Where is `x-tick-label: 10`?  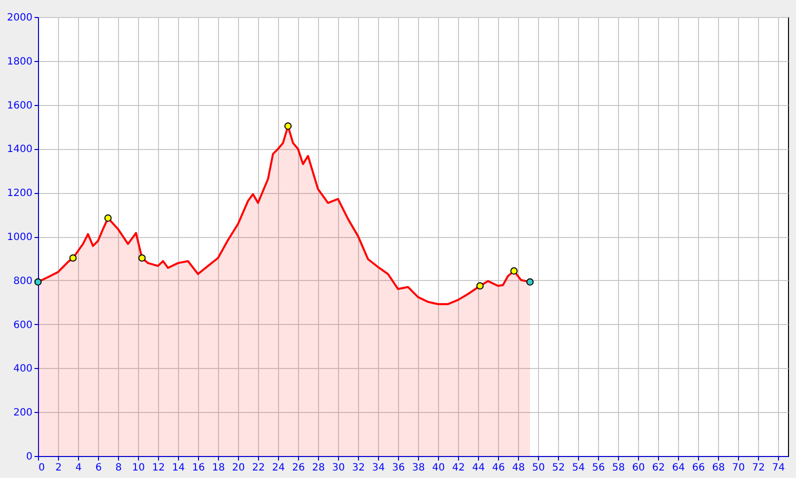
x-tick-label: 10 is located at coordinates (138, 468).